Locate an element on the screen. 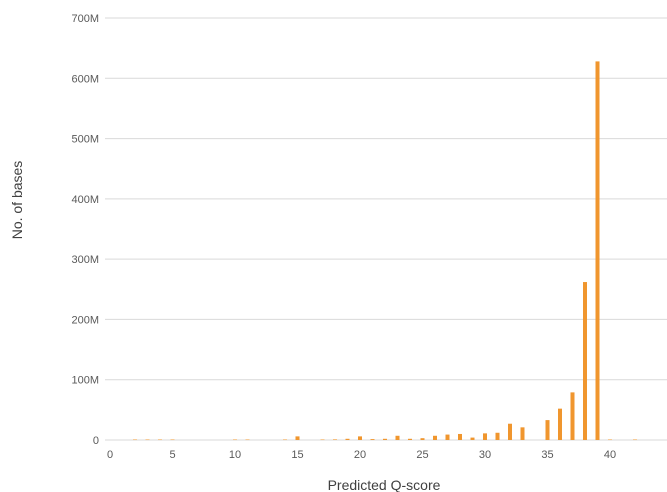 The height and width of the screenshot is (492, 667). x-tick-label: 25 is located at coordinates (422, 455).